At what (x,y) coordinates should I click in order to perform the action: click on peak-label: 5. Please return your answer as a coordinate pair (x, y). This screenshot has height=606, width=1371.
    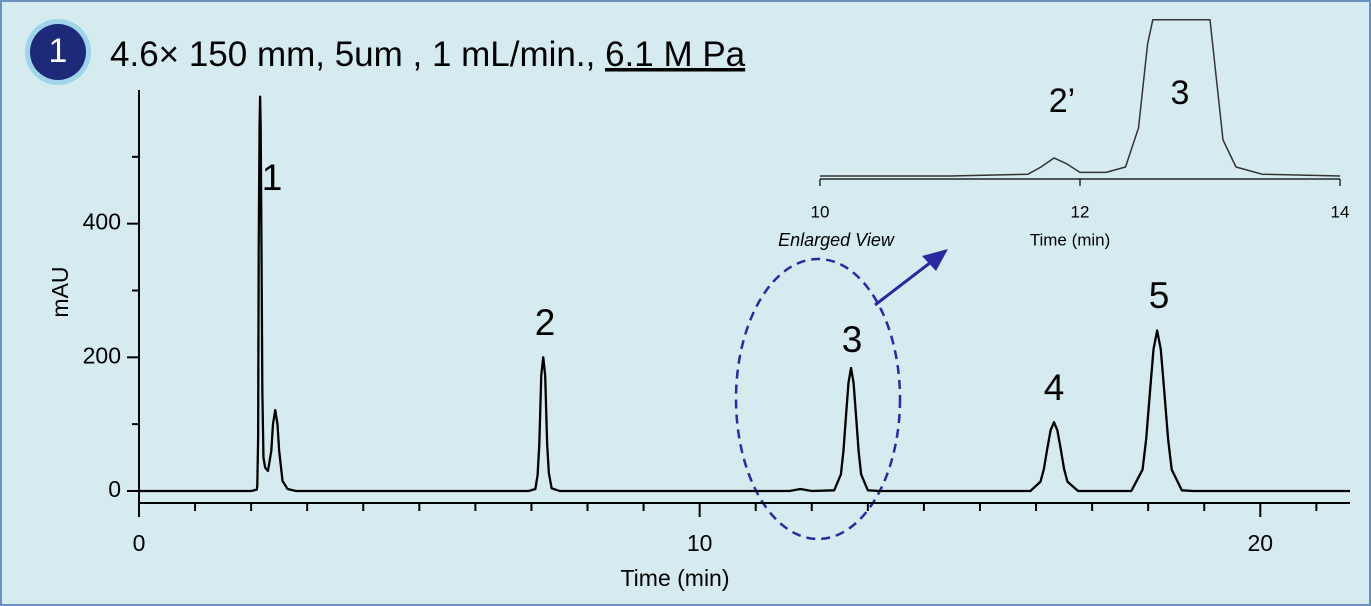
    Looking at the image, I should click on (1159, 295).